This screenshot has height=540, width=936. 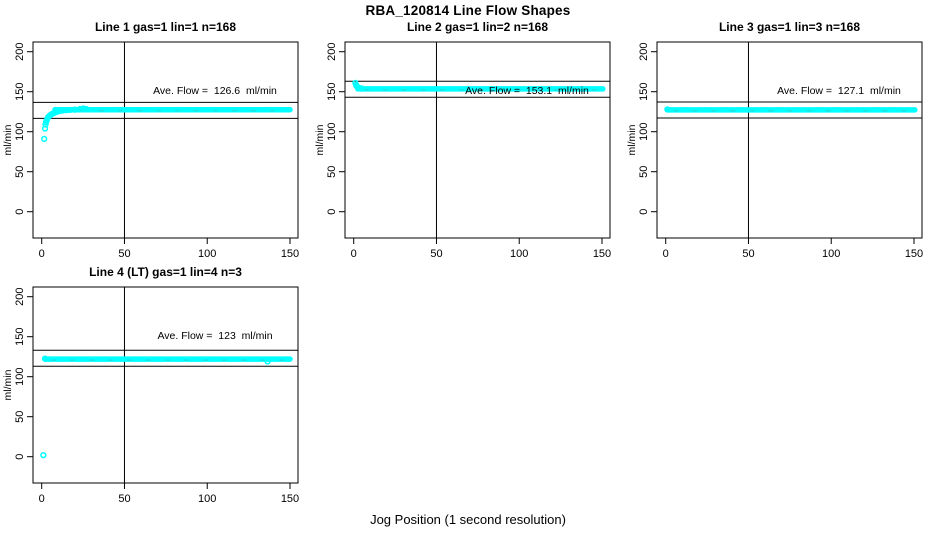 I want to click on figure-title: RBA_120814 Line Flow Shapes, so click(x=468, y=10).